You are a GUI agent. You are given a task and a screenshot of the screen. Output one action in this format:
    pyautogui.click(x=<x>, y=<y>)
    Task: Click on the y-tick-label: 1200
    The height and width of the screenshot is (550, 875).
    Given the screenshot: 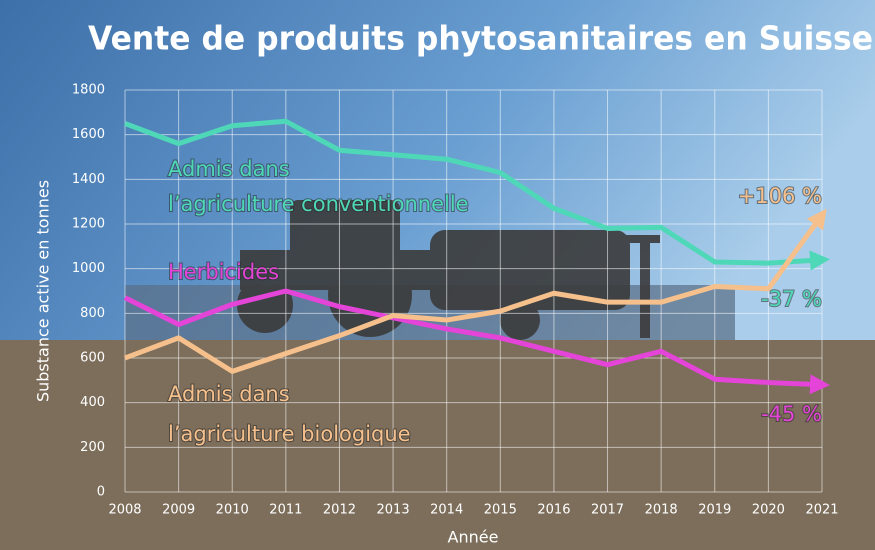 What is the action you would take?
    pyautogui.click(x=88, y=224)
    